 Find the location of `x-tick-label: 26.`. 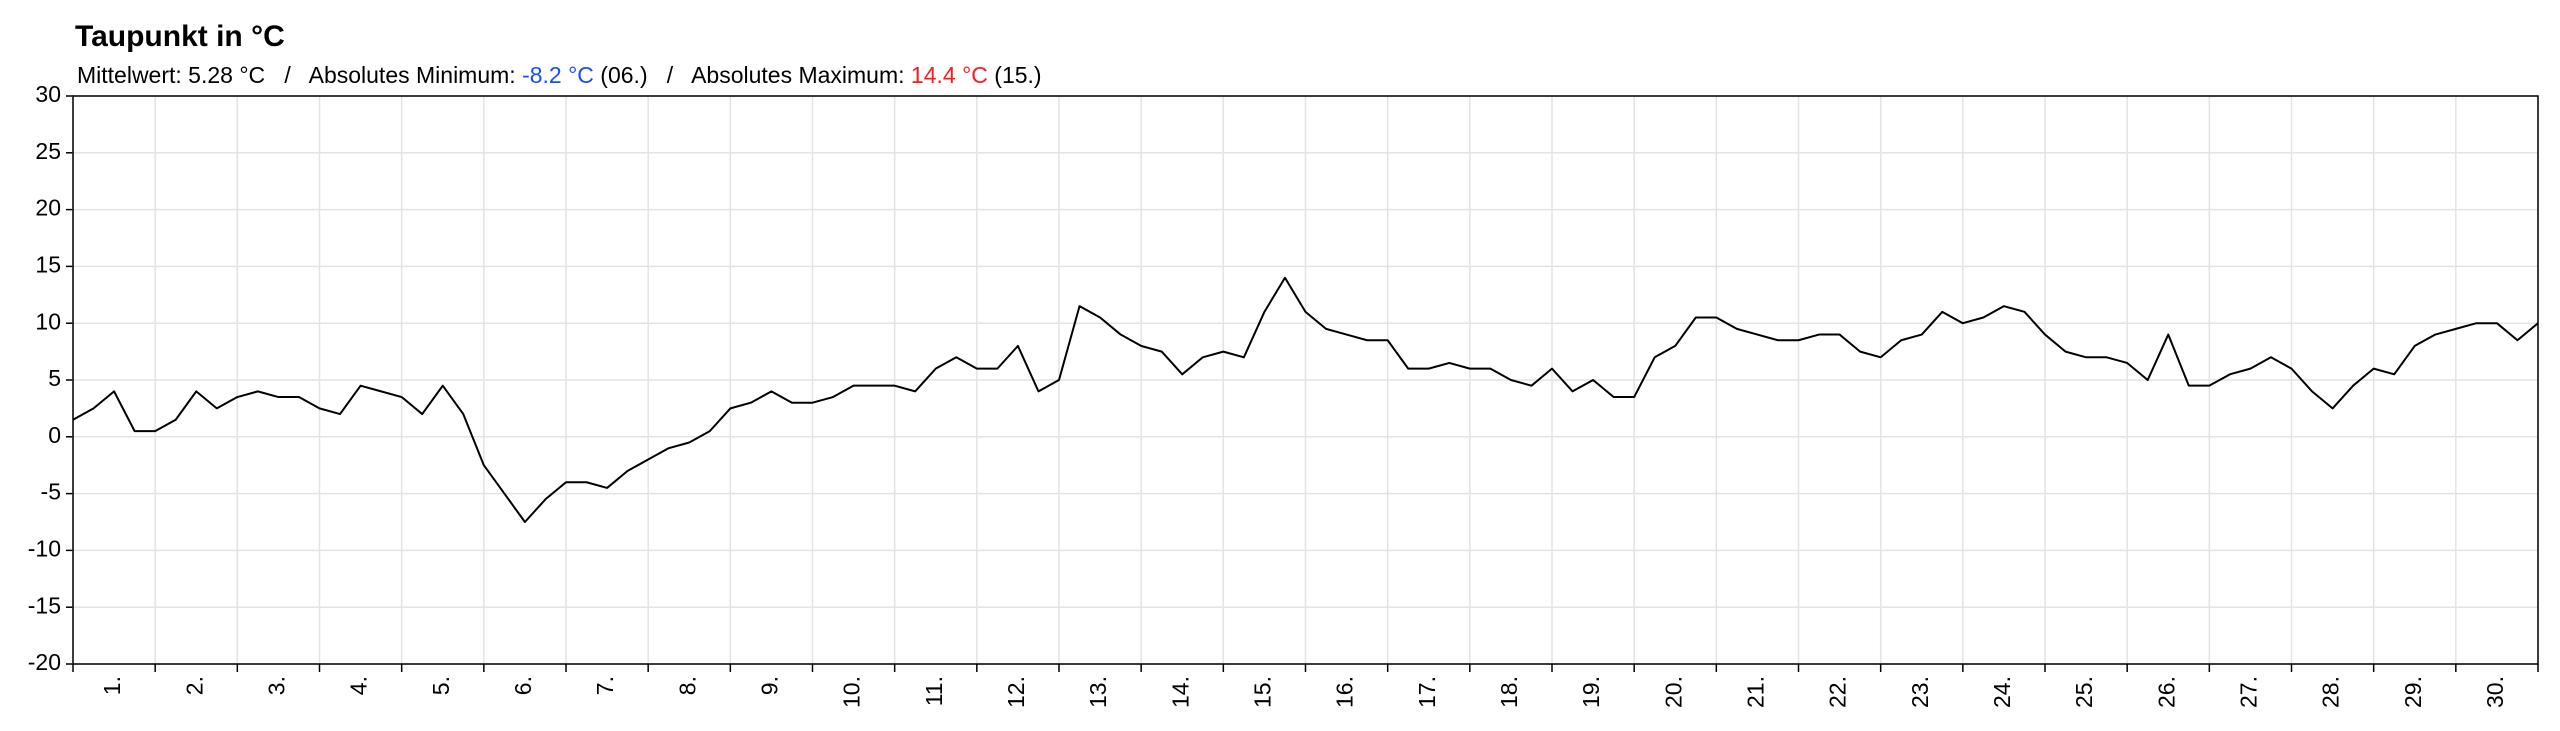

x-tick-label: 26. is located at coordinates (2166, 692).